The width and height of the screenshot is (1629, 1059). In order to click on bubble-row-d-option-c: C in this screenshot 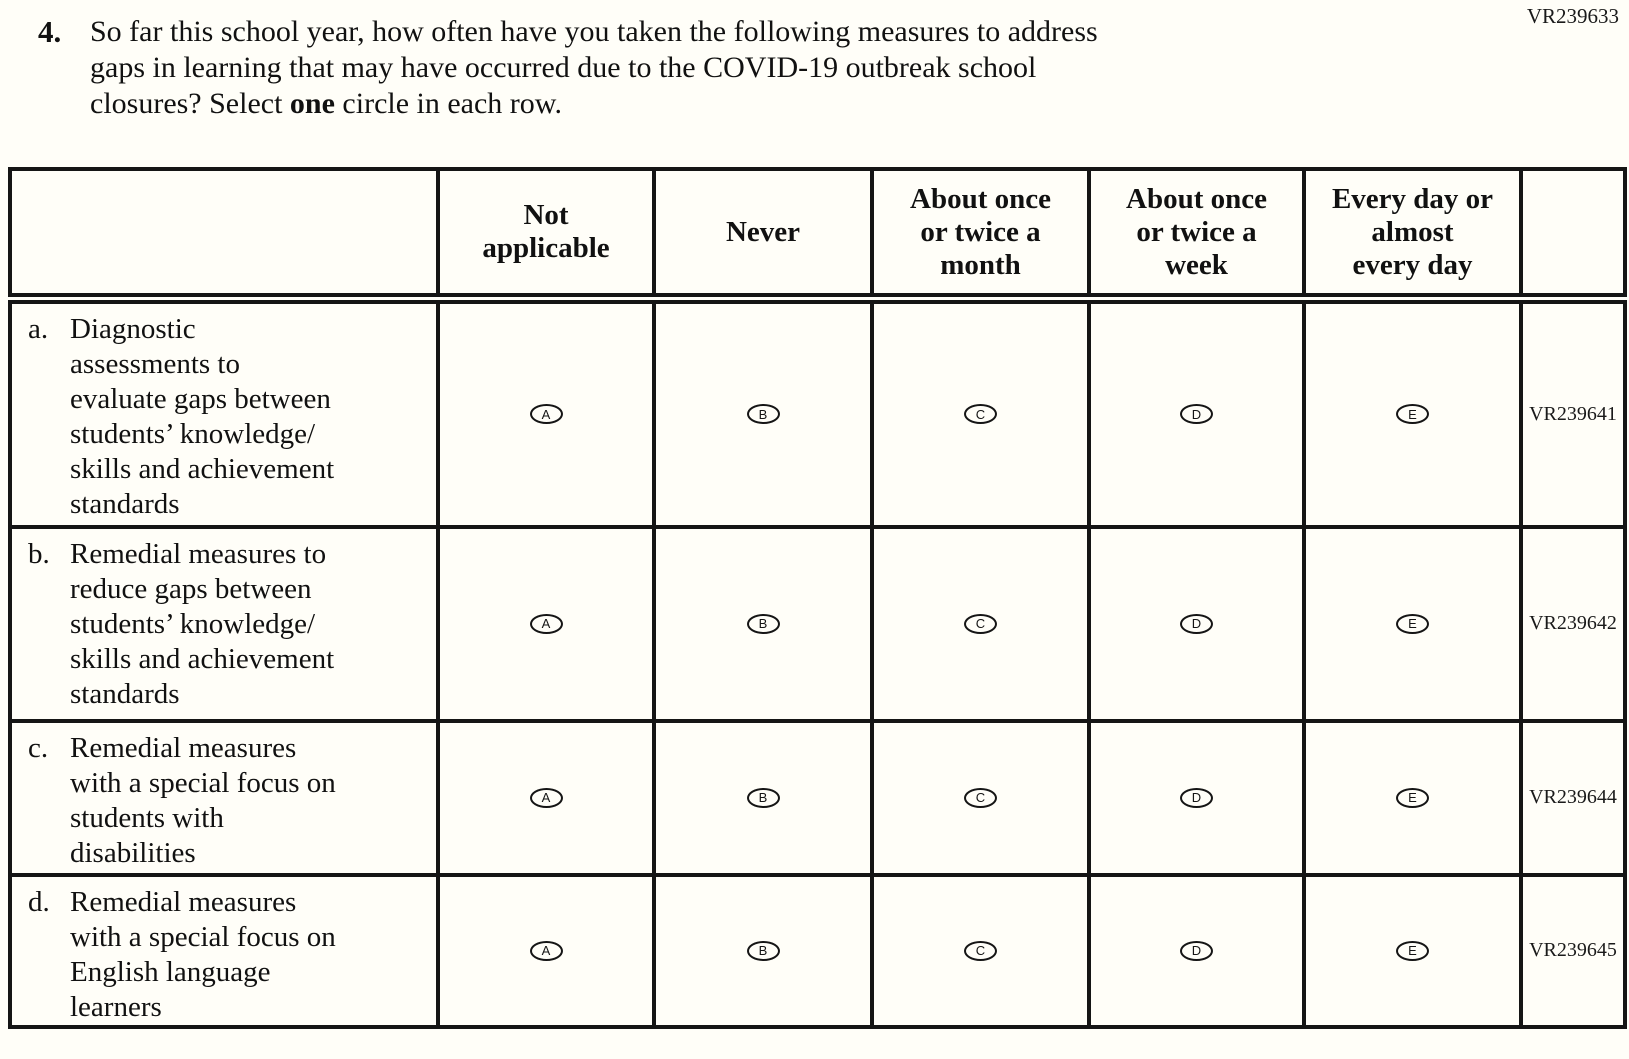, I will do `click(980, 950)`.